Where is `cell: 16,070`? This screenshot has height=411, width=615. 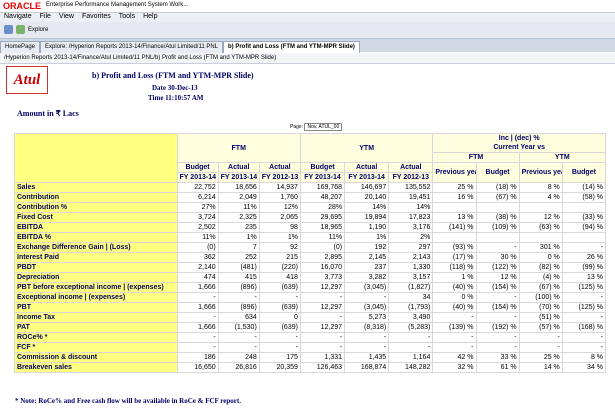 cell: 16,070 is located at coordinates (322, 267).